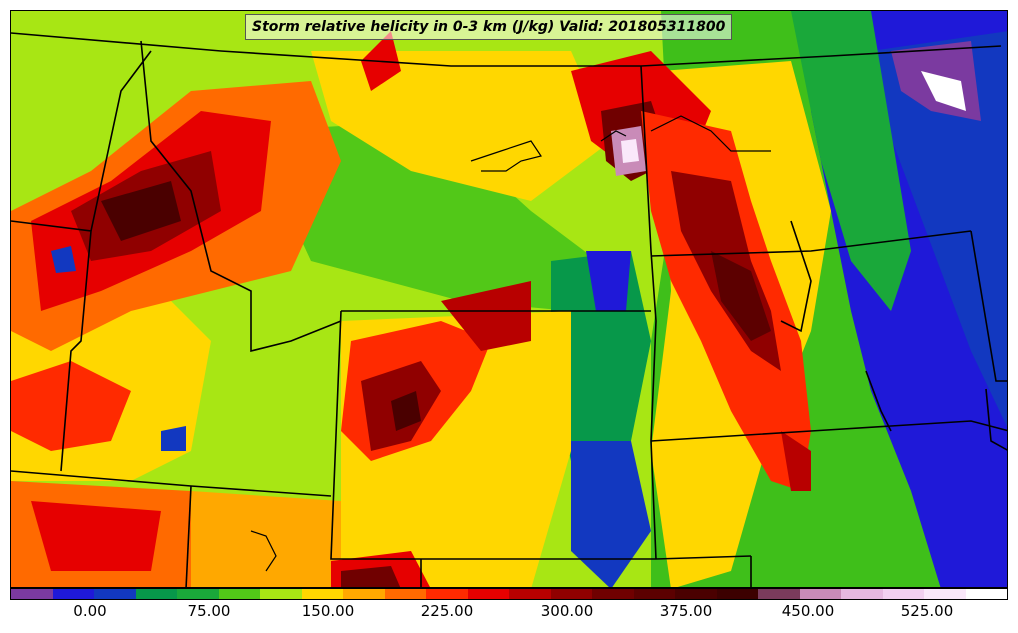 The width and height of the screenshot is (1018, 633). What do you see at coordinates (90, 611) in the screenshot?
I see `colorbar-tick-label: 0.00` at bounding box center [90, 611].